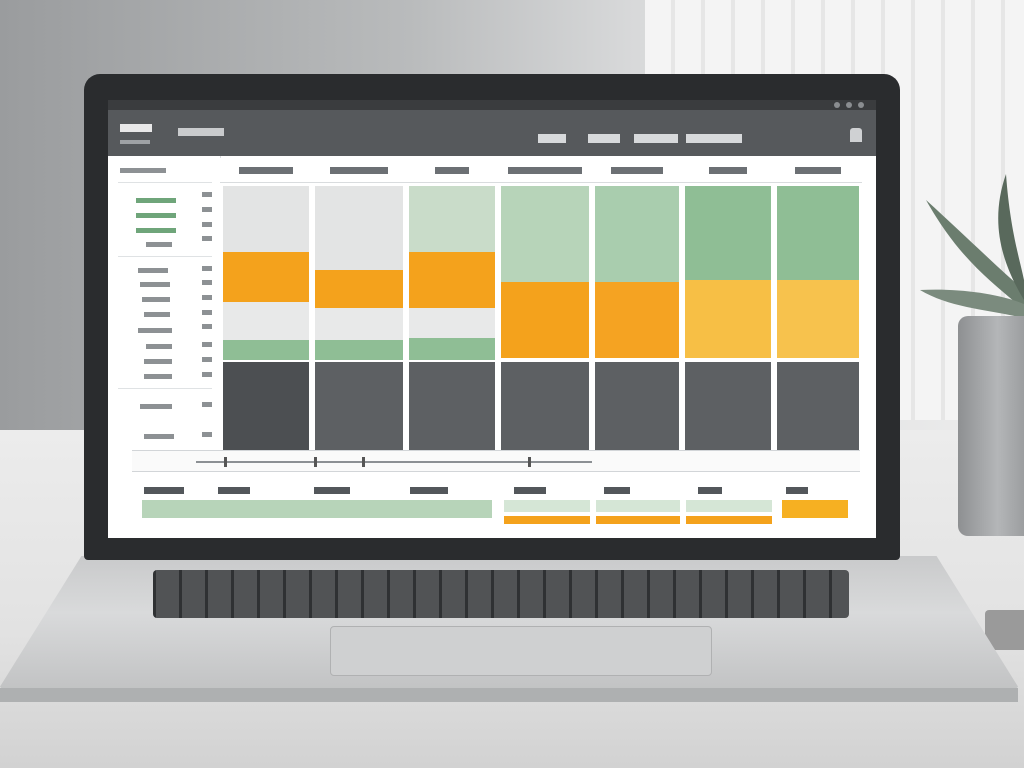  Describe the element at coordinates (394, 462) in the screenshot. I see `timeline-slider` at that location.